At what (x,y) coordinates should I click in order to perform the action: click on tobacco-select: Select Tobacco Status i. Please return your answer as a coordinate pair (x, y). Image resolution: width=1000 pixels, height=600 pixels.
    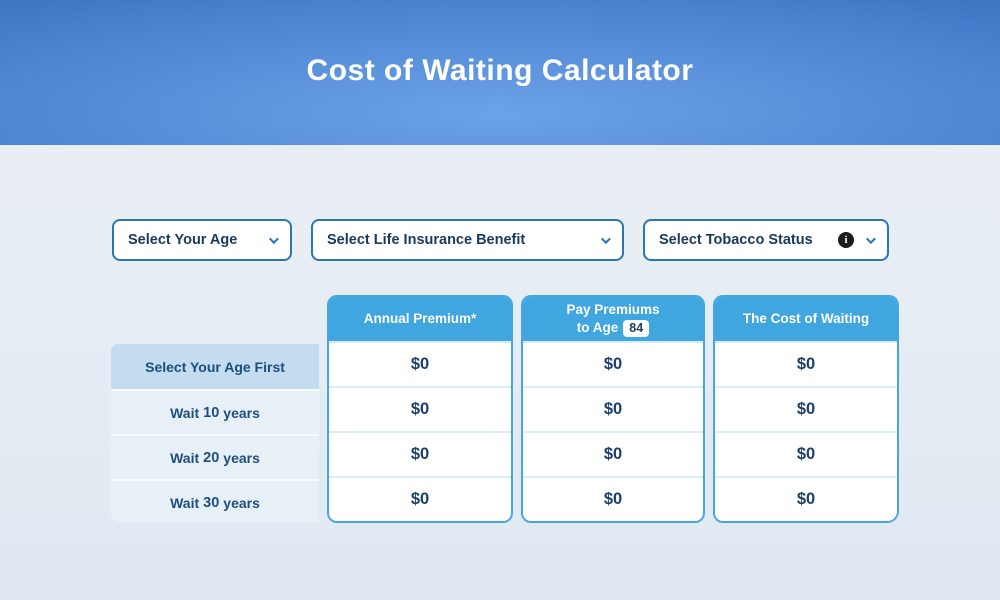
    Looking at the image, I should click on (766, 240).